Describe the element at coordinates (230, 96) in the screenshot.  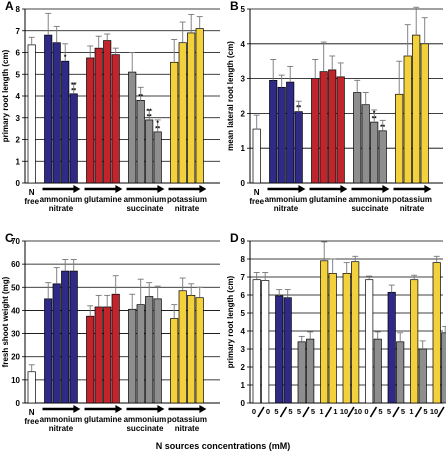
I see `y-axis-label: mean lateral root length (cm)` at that location.